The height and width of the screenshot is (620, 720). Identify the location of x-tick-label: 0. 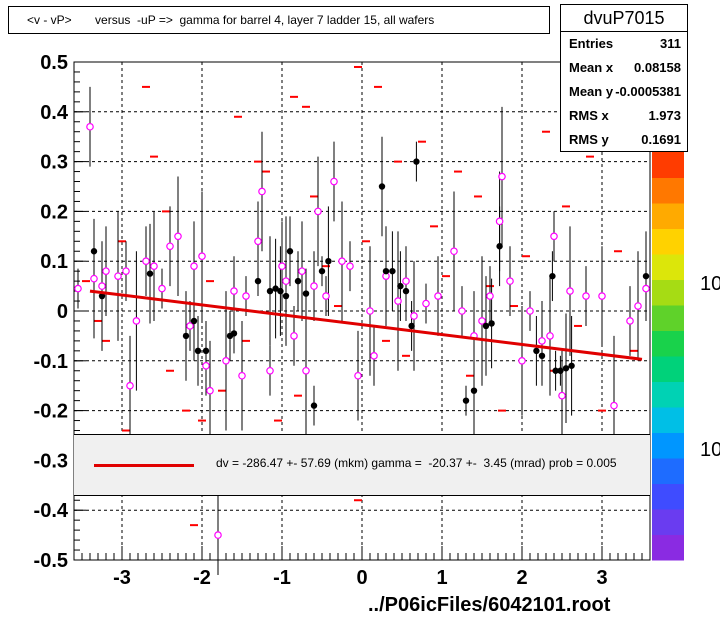
(361, 578).